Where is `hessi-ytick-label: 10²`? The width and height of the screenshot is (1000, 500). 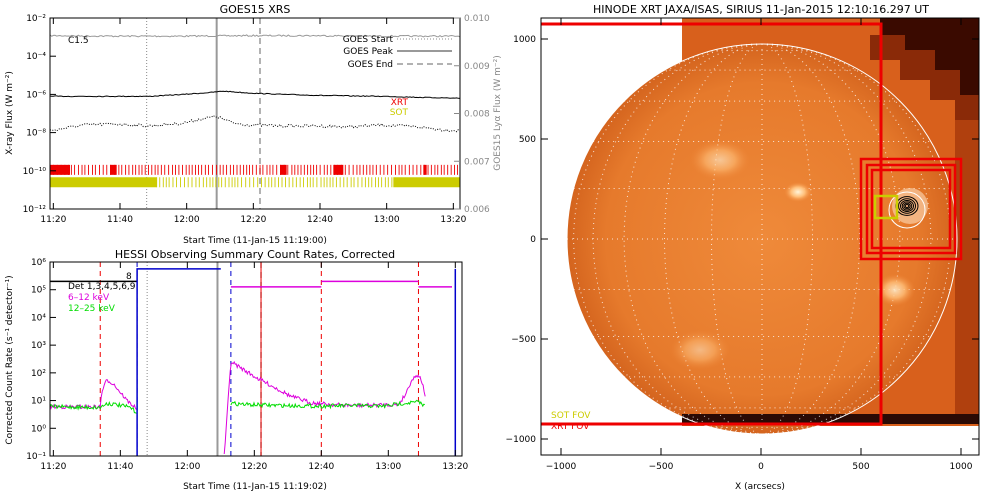 hessi-ytick-label: 10² is located at coordinates (38, 374).